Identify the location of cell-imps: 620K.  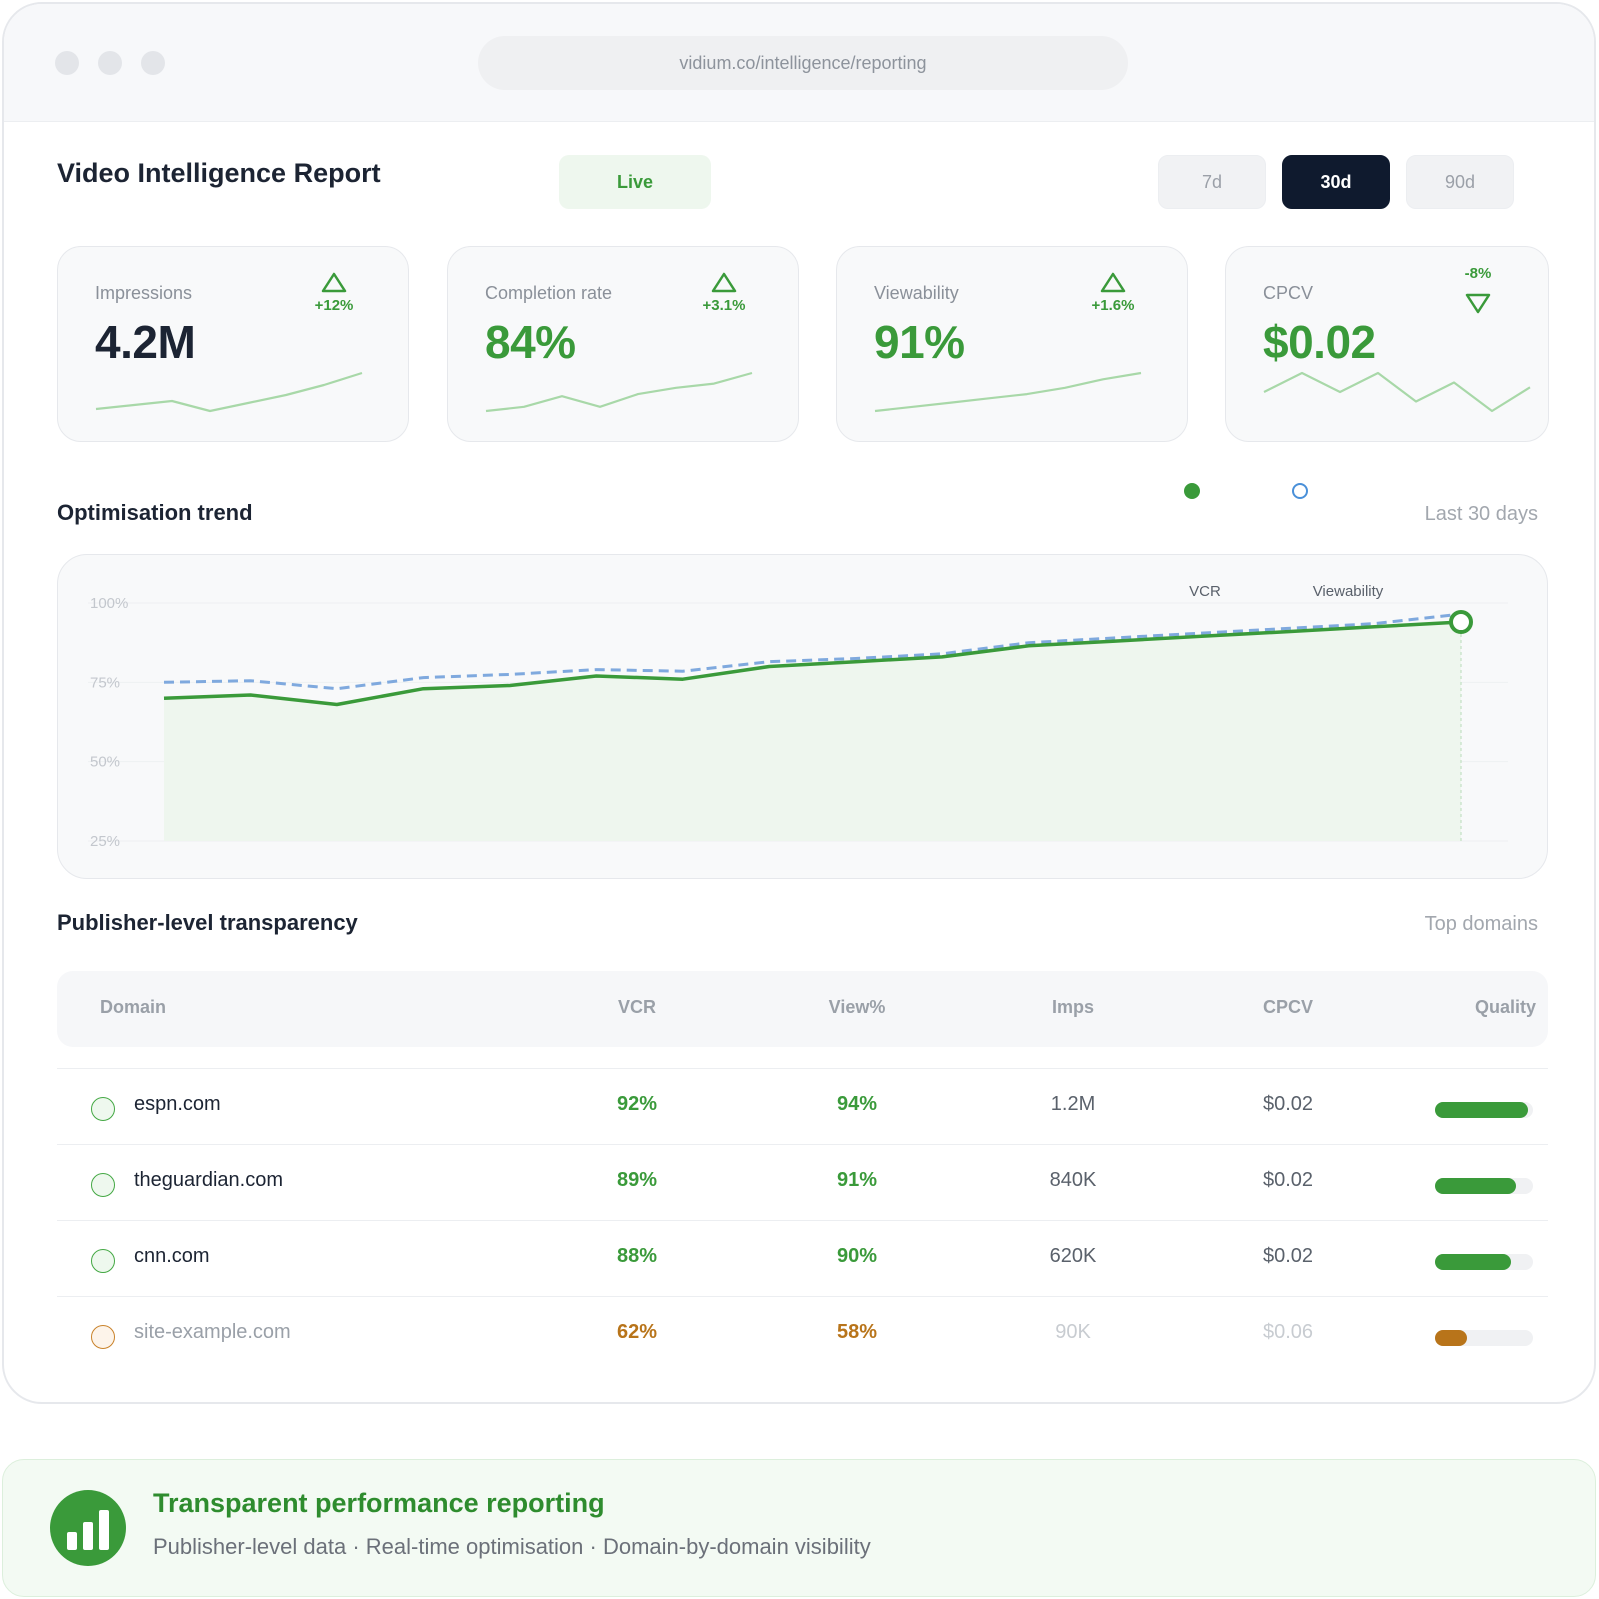
(1073, 1256).